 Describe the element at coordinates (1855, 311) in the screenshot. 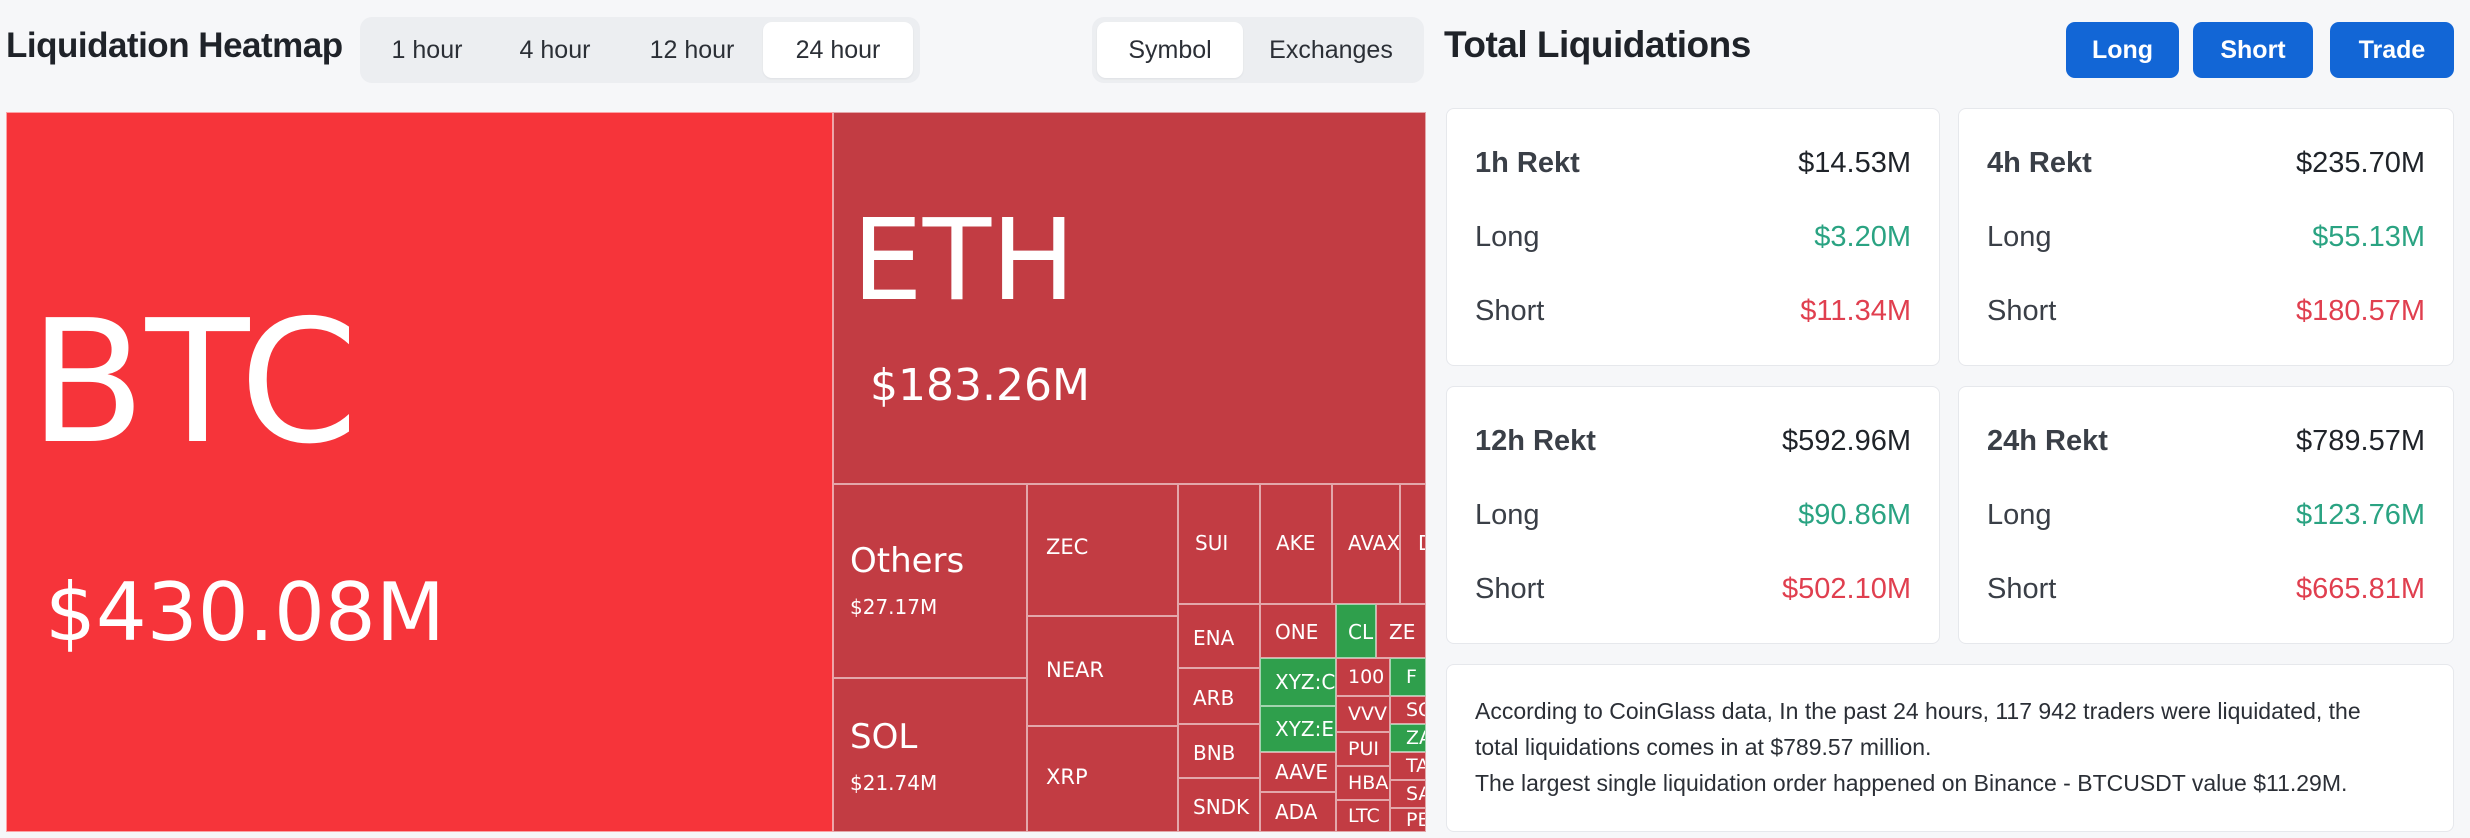

I see `short-value: $11.34M` at that location.